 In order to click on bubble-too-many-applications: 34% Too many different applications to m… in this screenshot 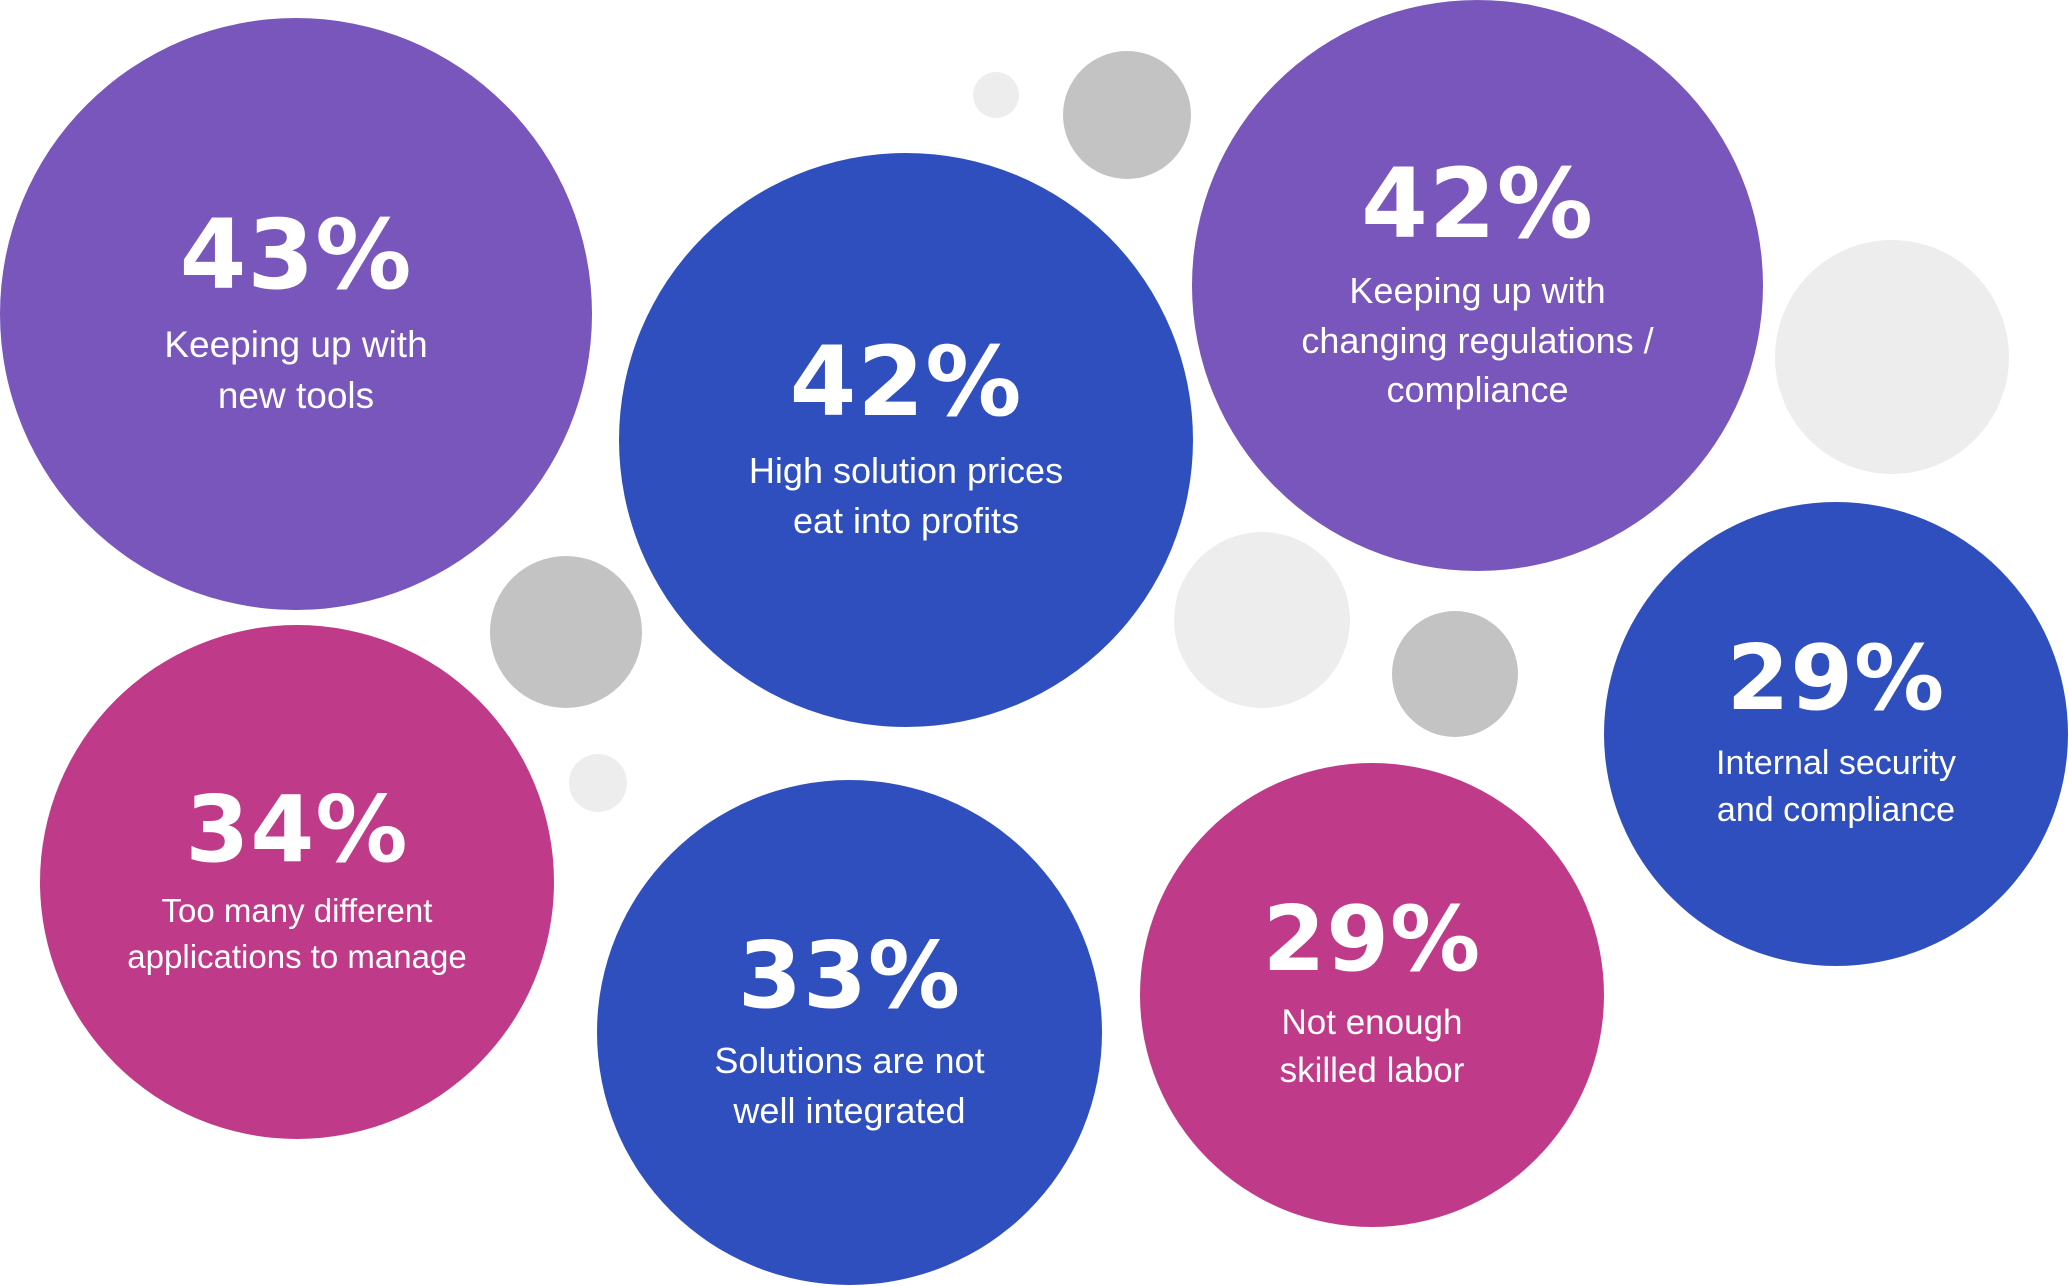, I will do `click(297, 882)`.